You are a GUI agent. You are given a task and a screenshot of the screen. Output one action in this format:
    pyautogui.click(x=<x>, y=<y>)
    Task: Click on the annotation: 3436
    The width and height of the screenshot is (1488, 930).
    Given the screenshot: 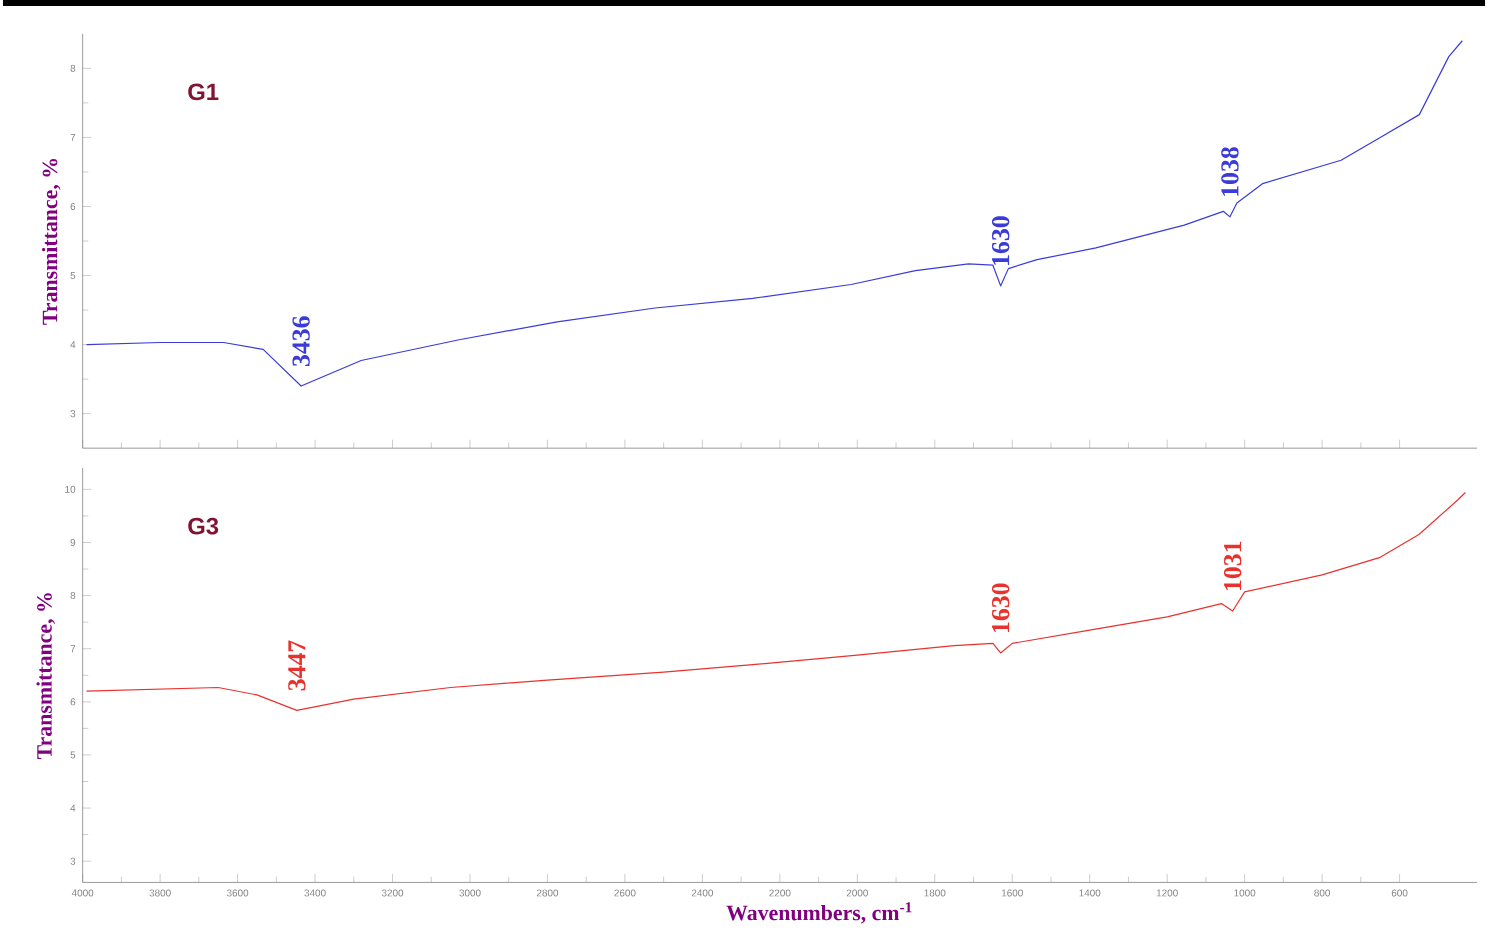 What is the action you would take?
    pyautogui.click(x=301, y=341)
    